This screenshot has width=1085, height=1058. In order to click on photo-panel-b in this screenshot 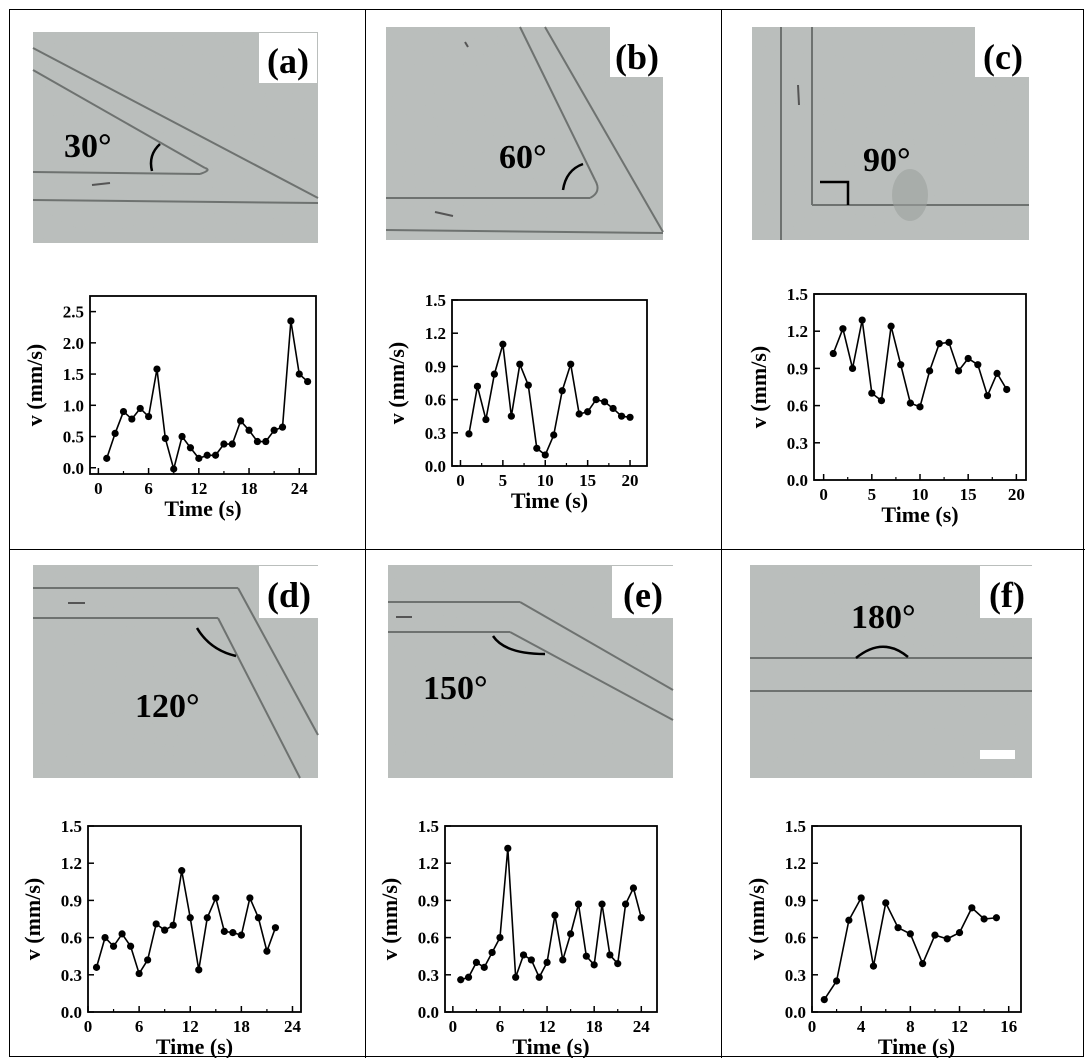, I will do `click(524, 133)`.